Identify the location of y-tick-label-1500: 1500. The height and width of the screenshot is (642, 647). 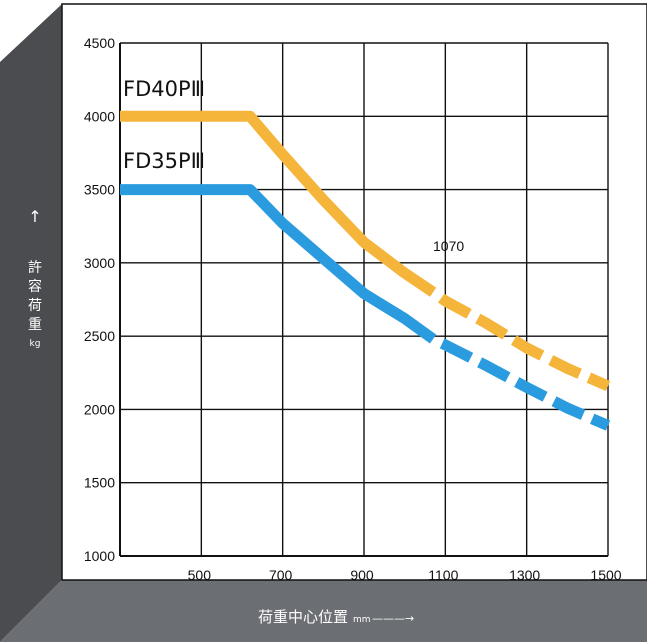
(99, 483).